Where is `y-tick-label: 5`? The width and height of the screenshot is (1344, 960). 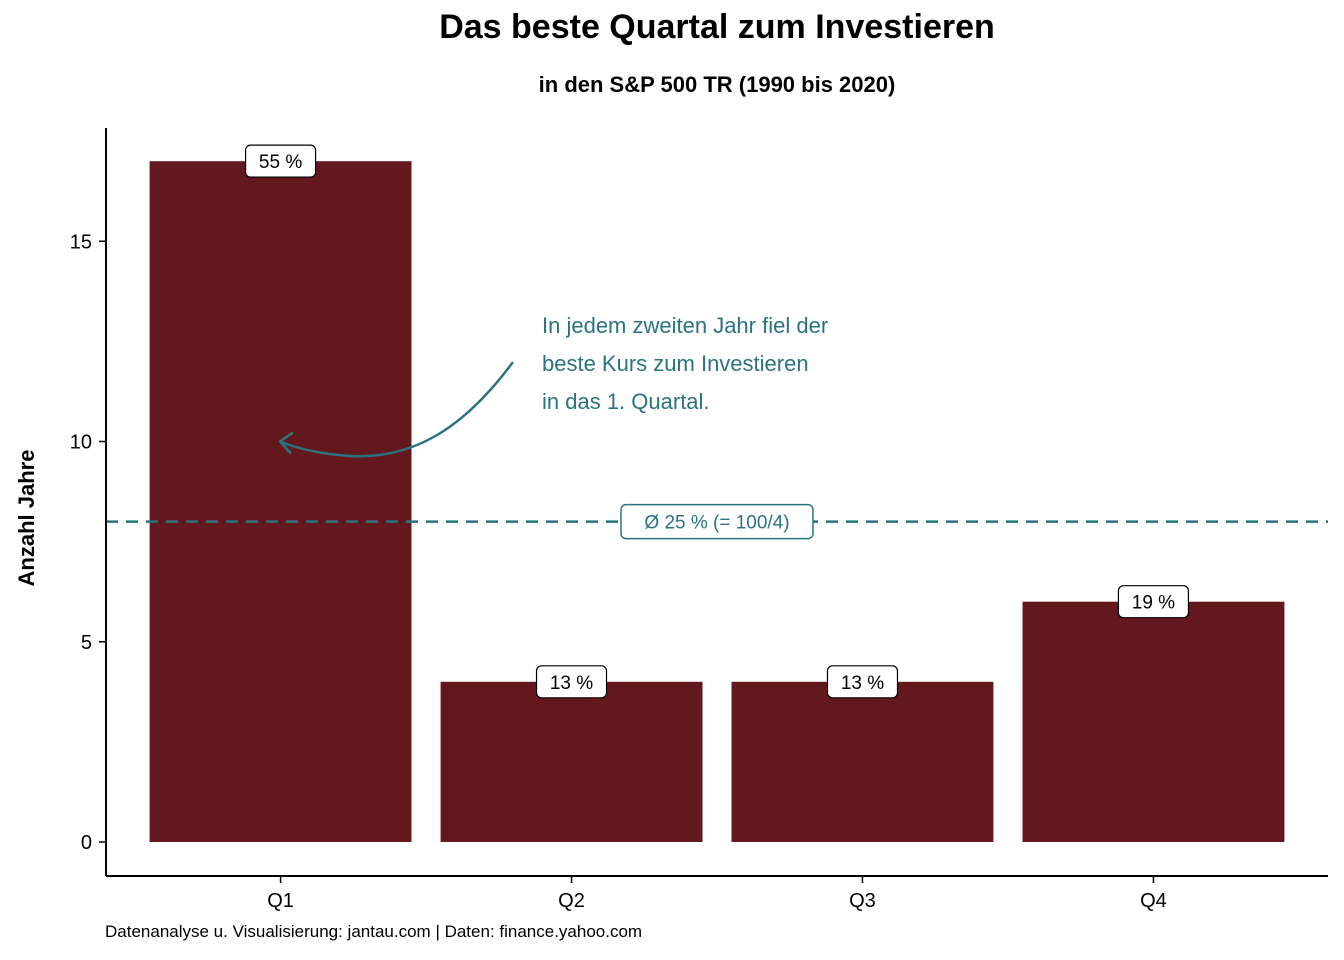 y-tick-label: 5 is located at coordinates (86, 643).